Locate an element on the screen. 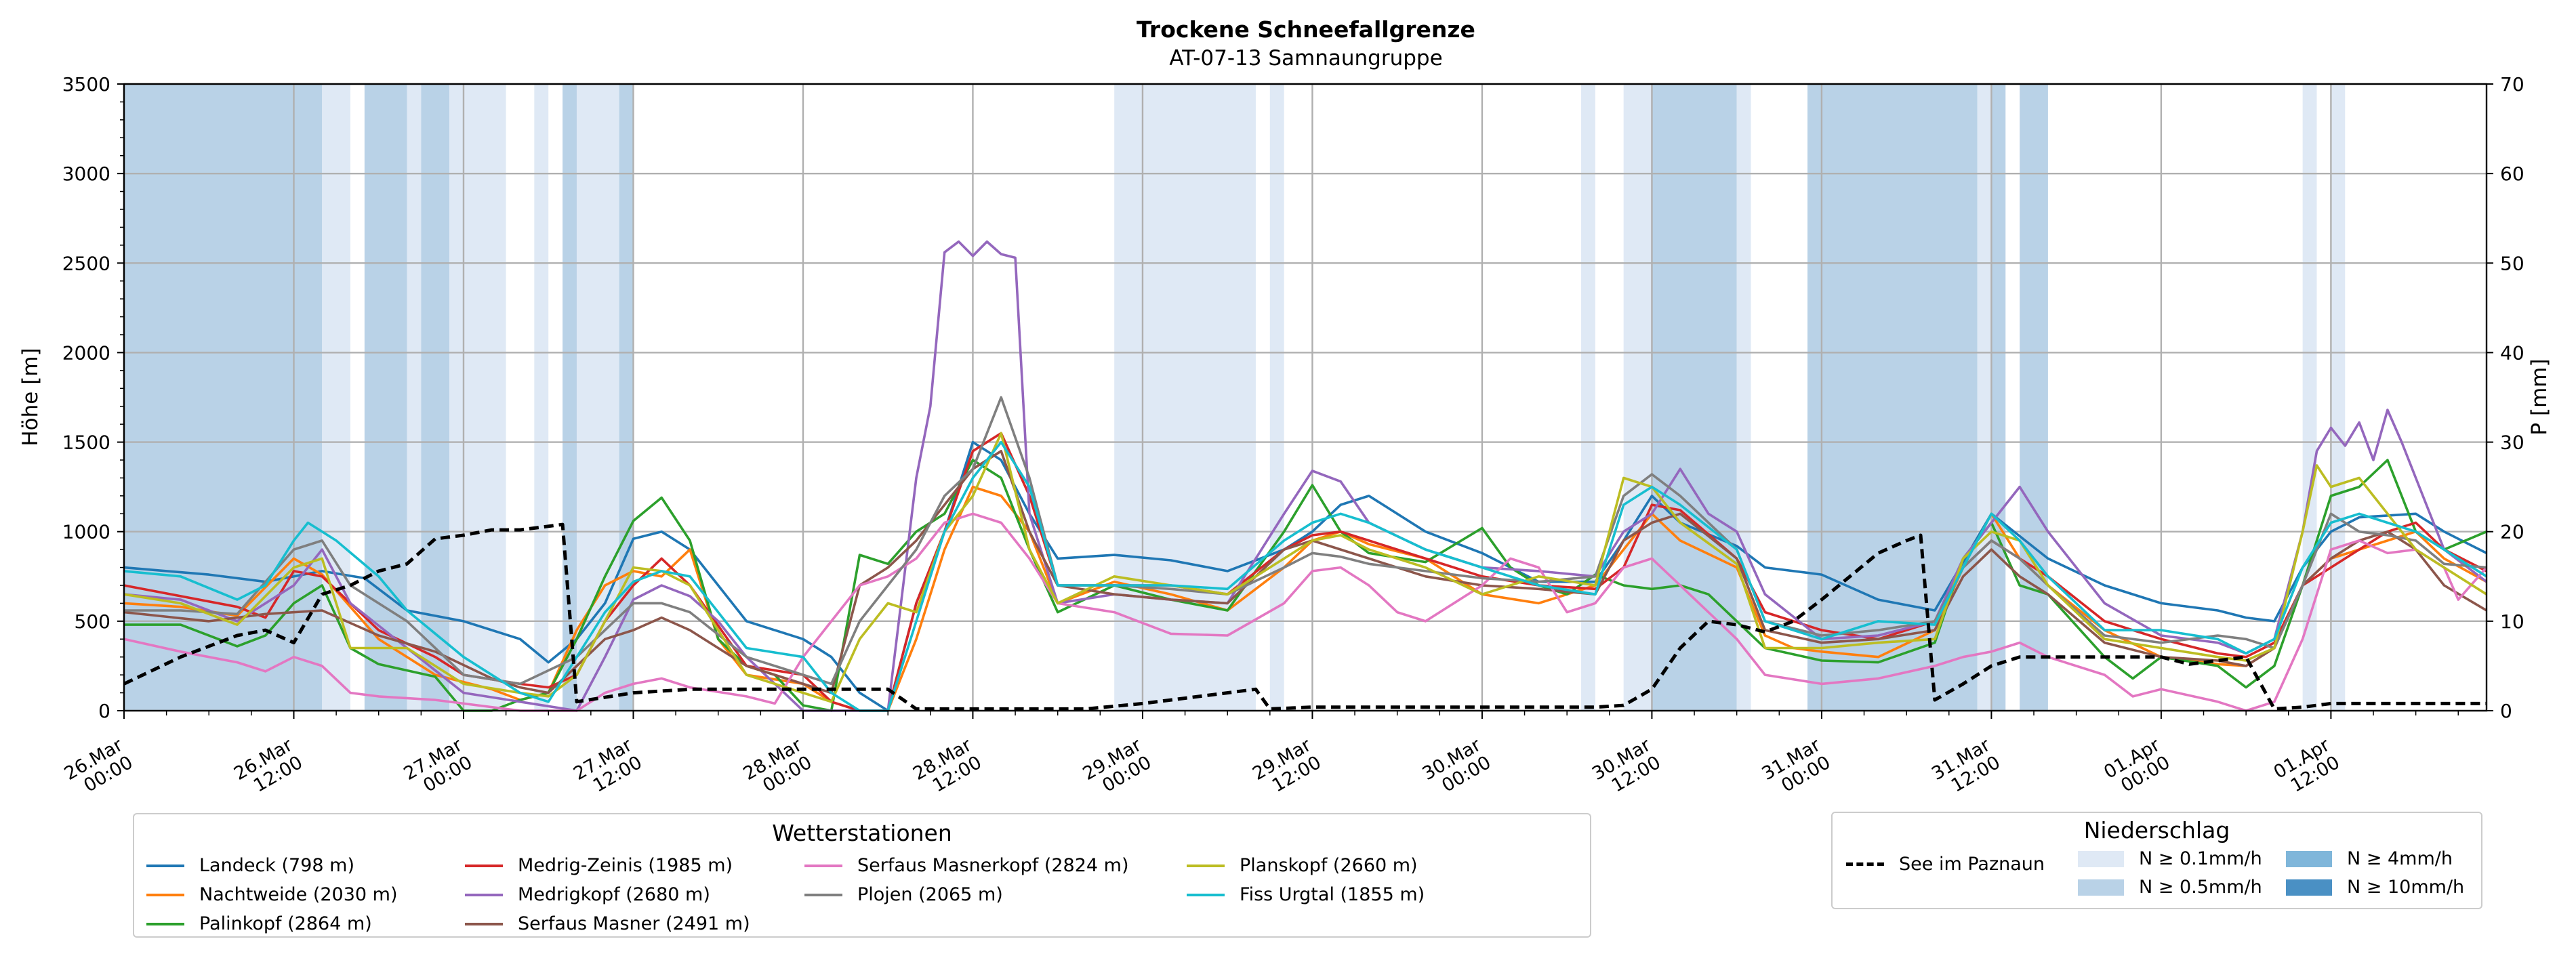  y-right-tick-label: 60 is located at coordinates (2512, 174).